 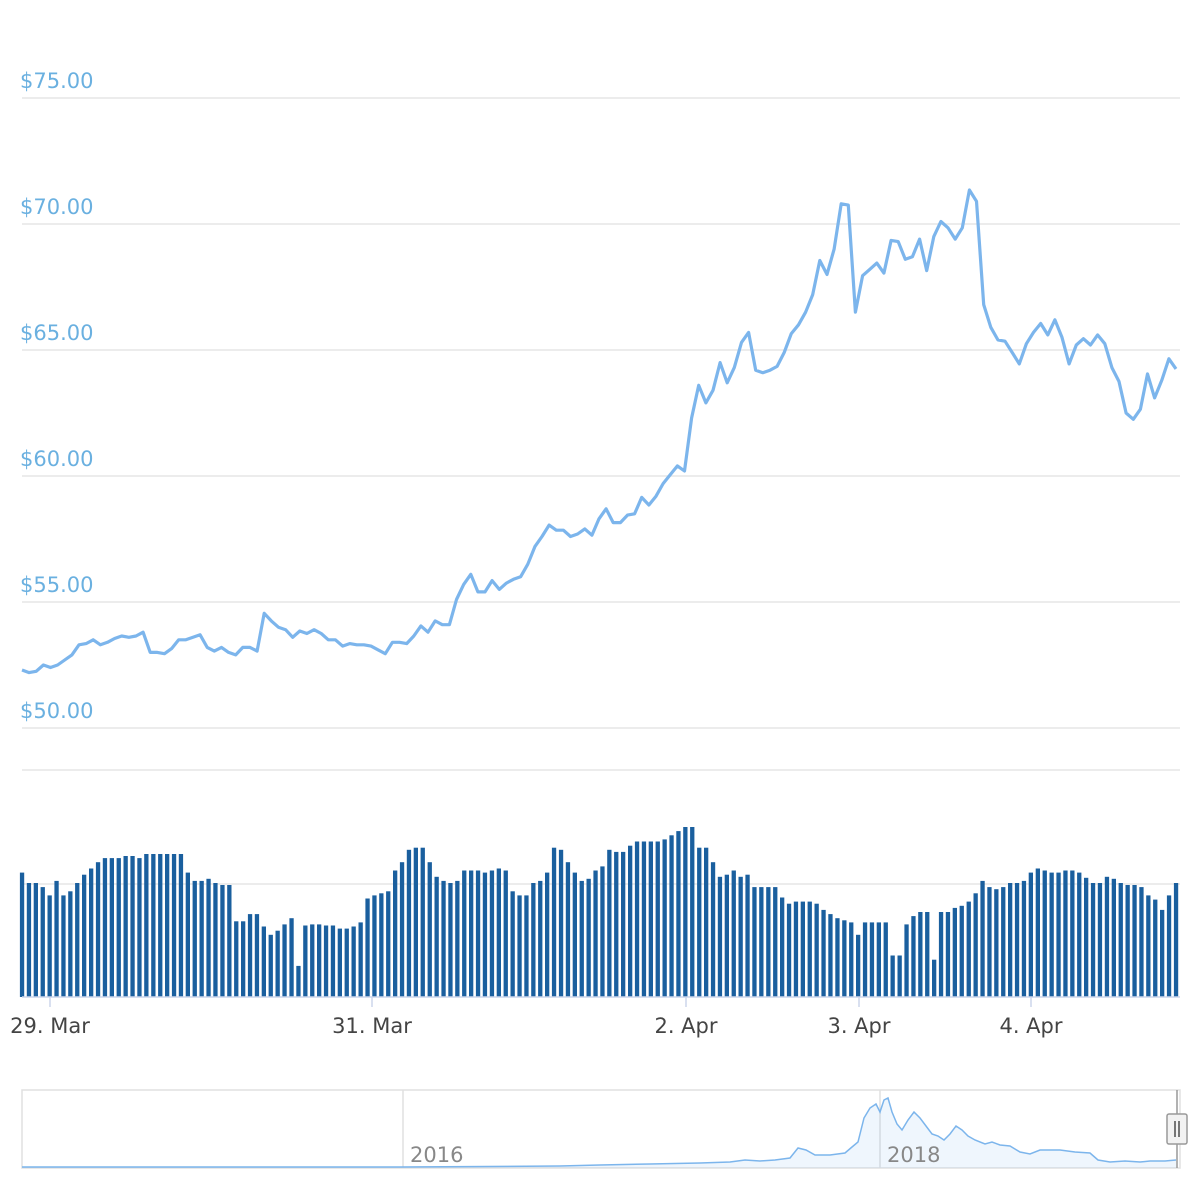 What do you see at coordinates (1177, 1129) in the screenshot?
I see `navigator-handle` at bounding box center [1177, 1129].